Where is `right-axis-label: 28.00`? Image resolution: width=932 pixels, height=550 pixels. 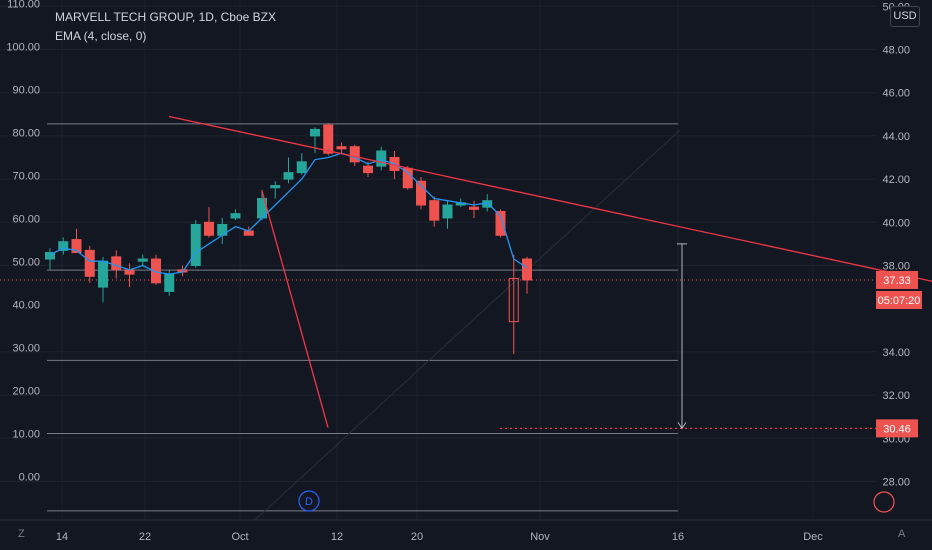
right-axis-label: 28.00 is located at coordinates (896, 483).